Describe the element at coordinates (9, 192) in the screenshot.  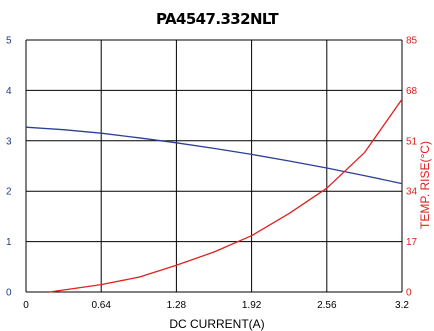
I see `y-tick-label: 2` at that location.